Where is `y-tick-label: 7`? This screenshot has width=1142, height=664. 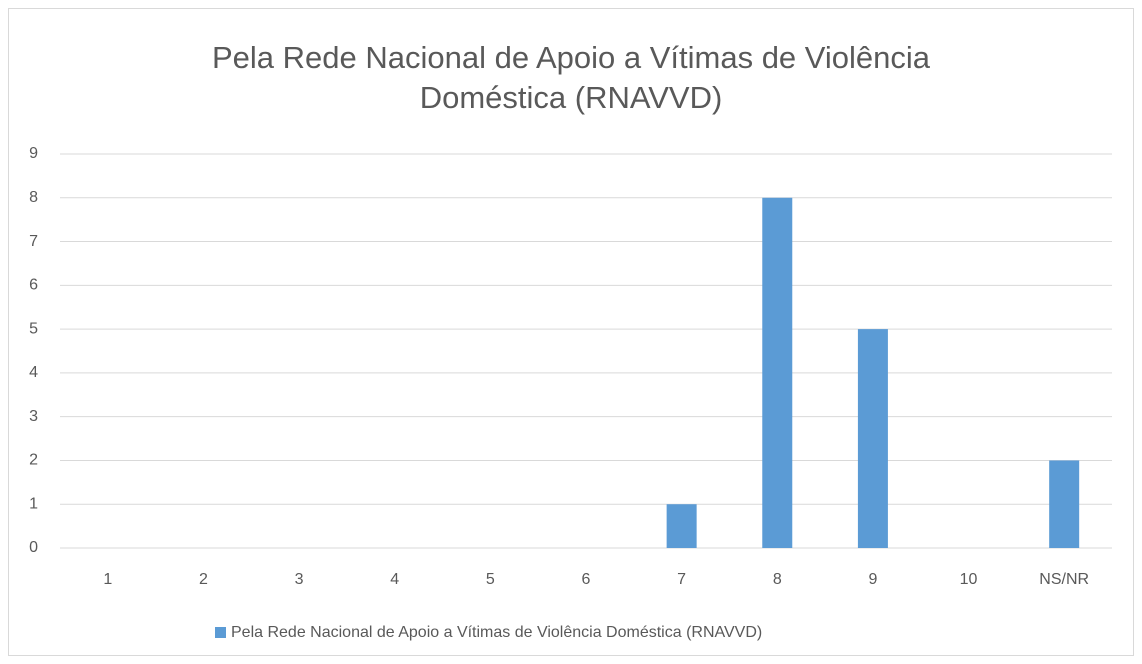
y-tick-label: 7 is located at coordinates (33, 241).